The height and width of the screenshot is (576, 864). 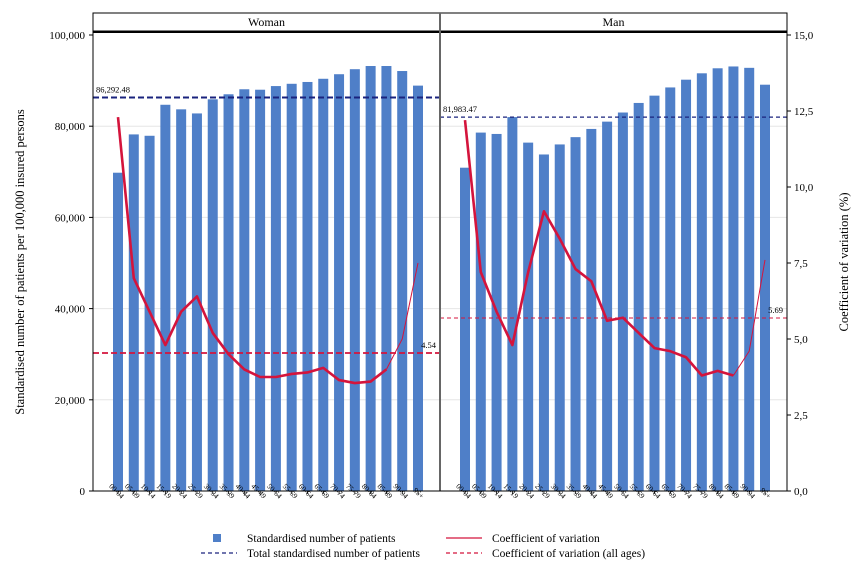 I want to click on legend-label: Coefficient of variation, so click(x=546, y=539).